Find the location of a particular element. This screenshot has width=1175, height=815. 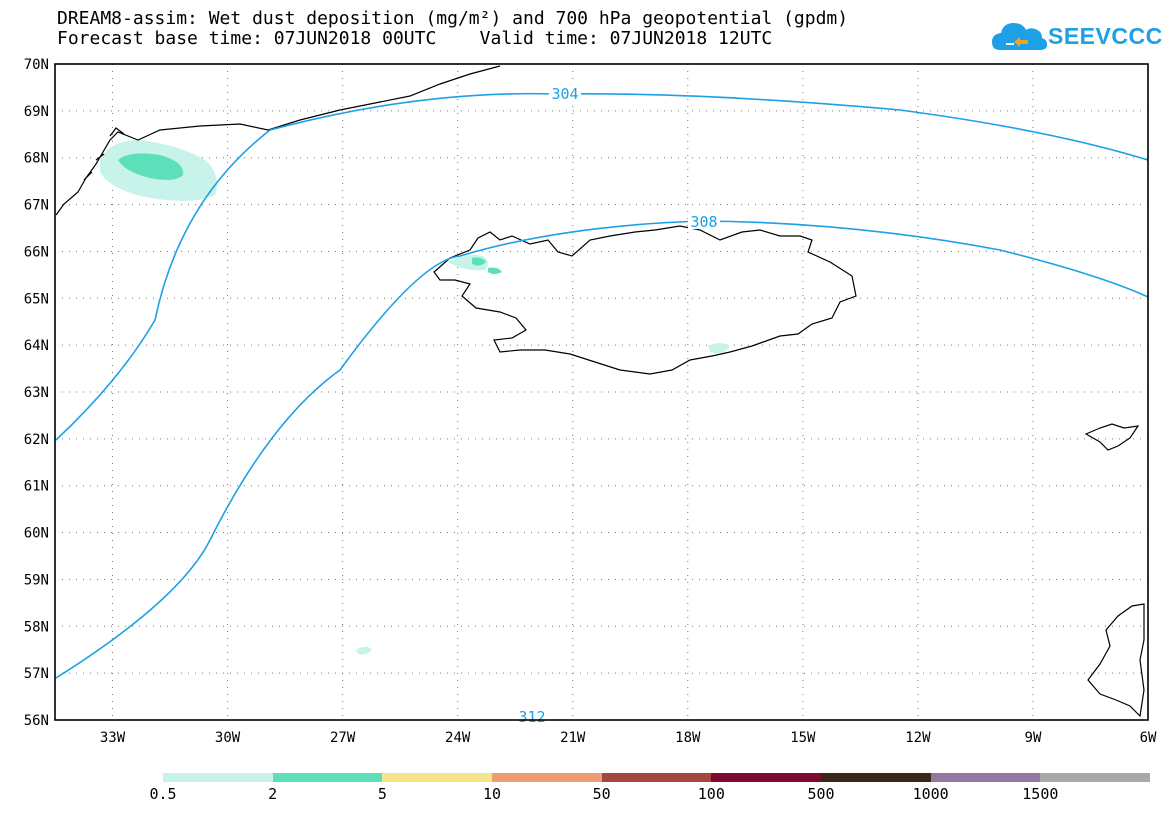

colorbar-tick-label: 50 is located at coordinates (601, 794).